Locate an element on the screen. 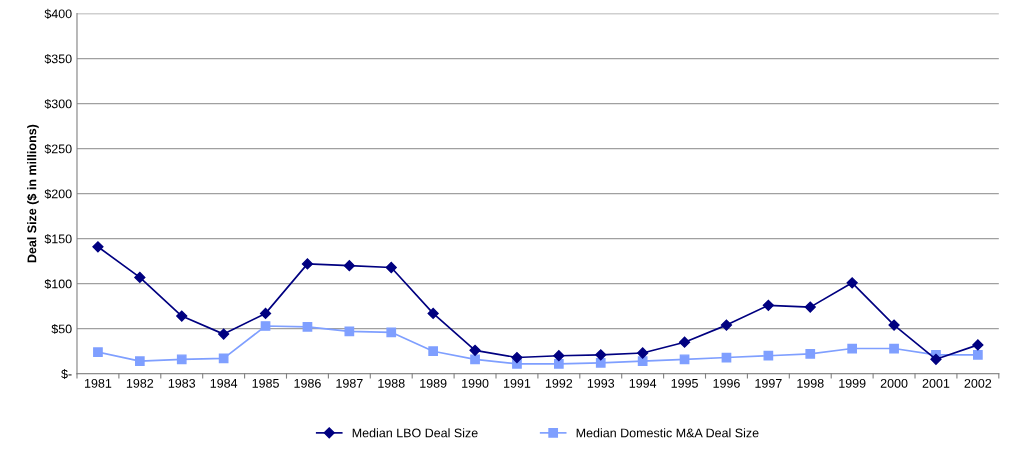 The width and height of the screenshot is (1013, 453). x-tick-label: 1983 is located at coordinates (182, 383).